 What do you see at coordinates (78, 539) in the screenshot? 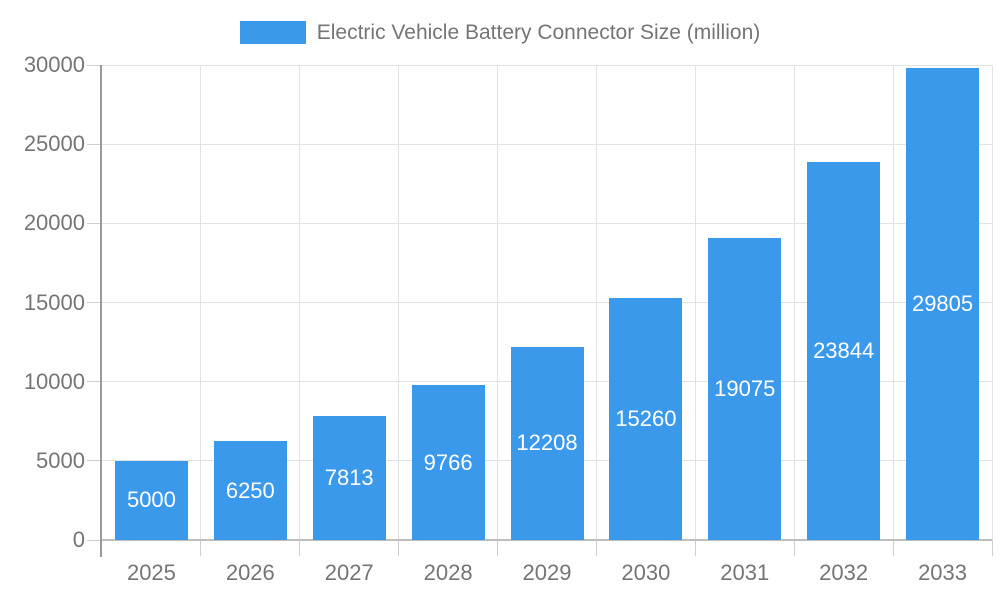
I see `y-axis-tick-label: 0` at bounding box center [78, 539].